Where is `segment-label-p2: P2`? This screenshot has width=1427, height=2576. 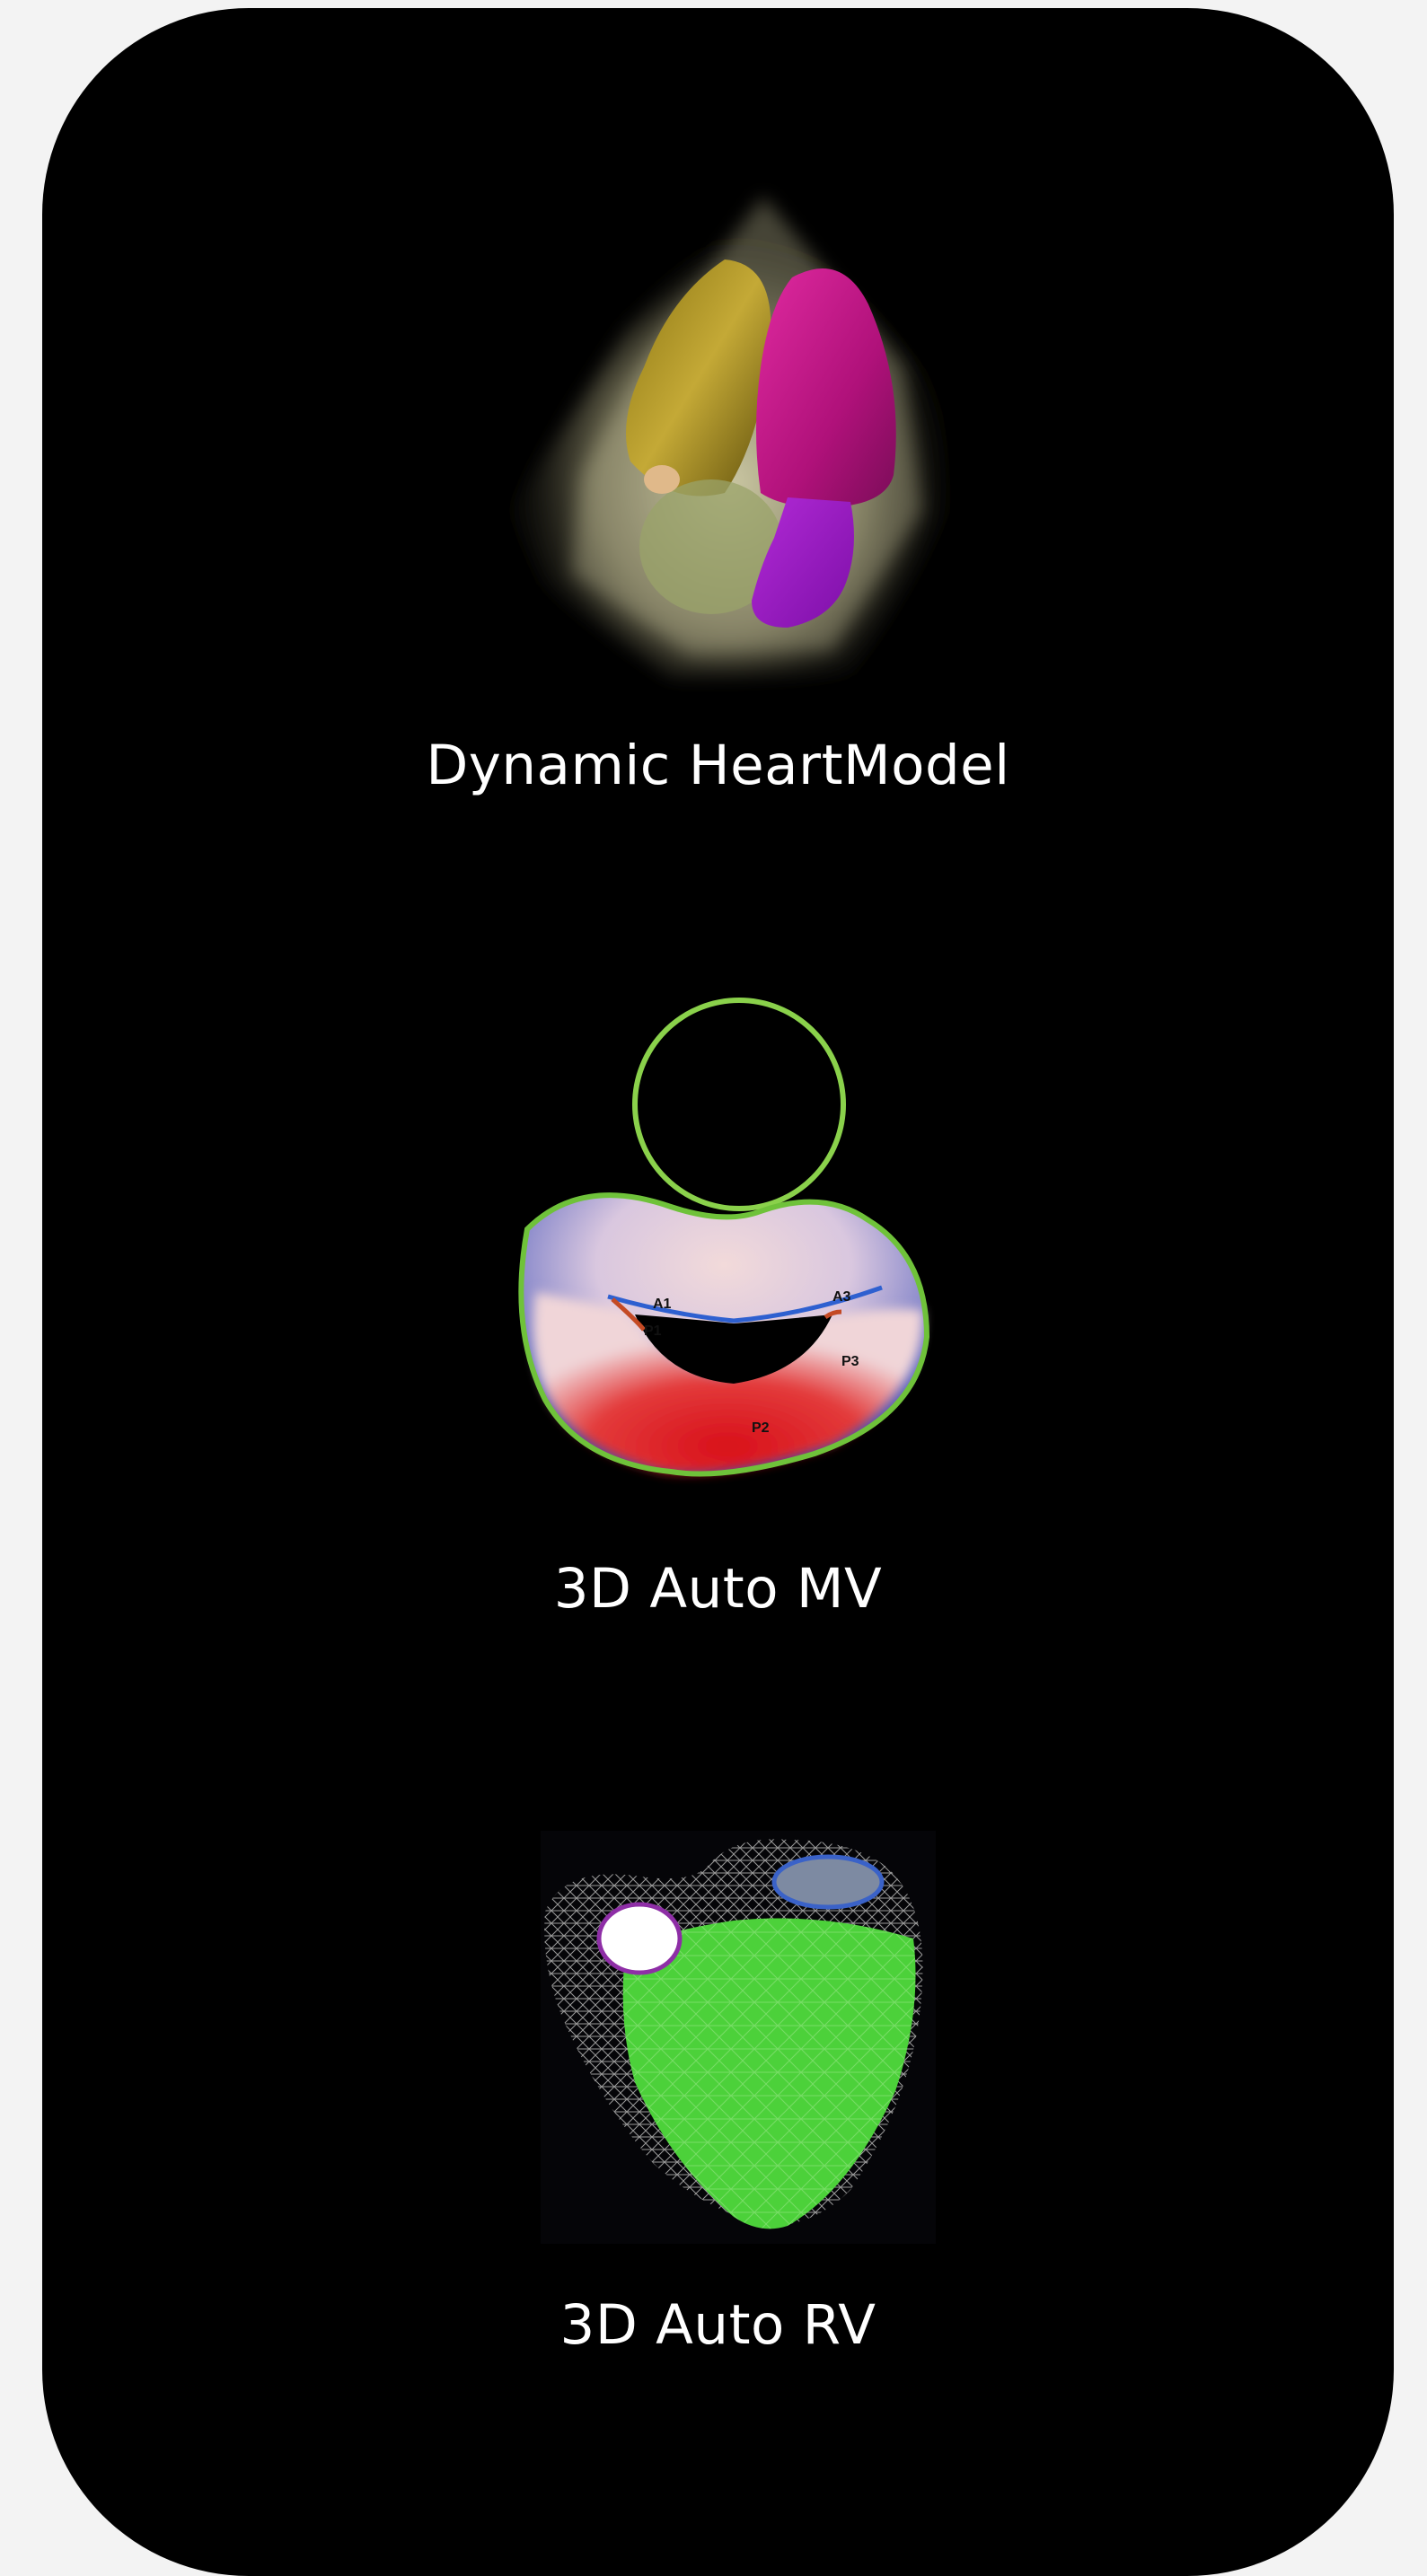 segment-label-p2: P2 is located at coordinates (761, 1428).